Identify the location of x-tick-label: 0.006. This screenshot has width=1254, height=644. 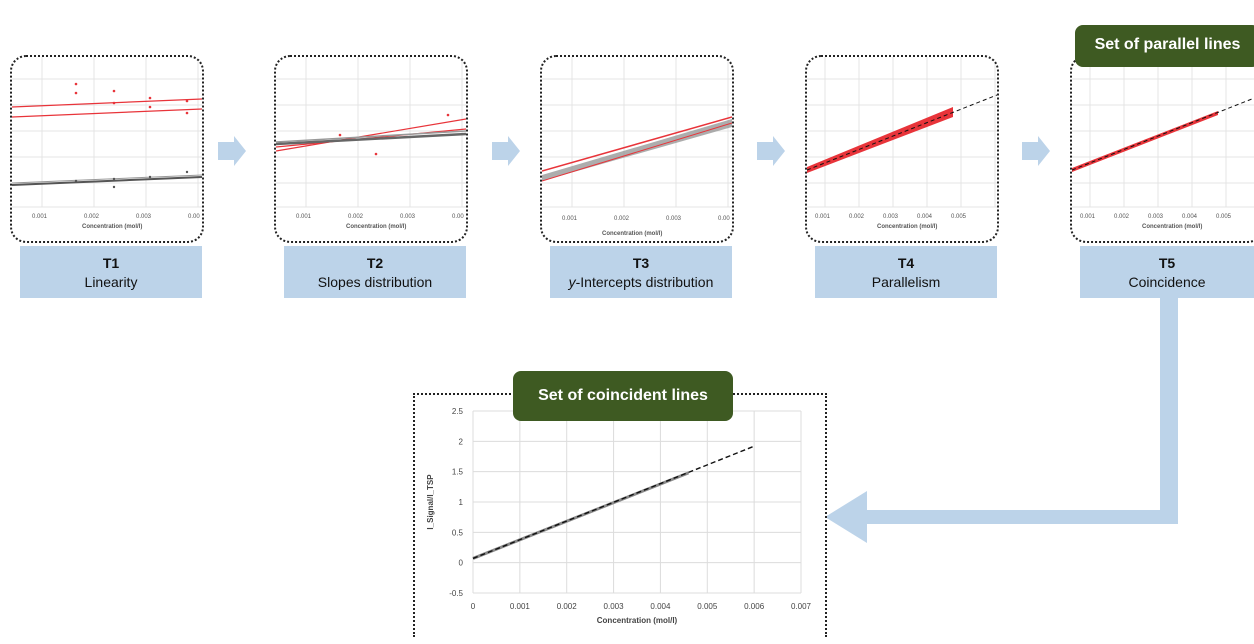
(754, 606).